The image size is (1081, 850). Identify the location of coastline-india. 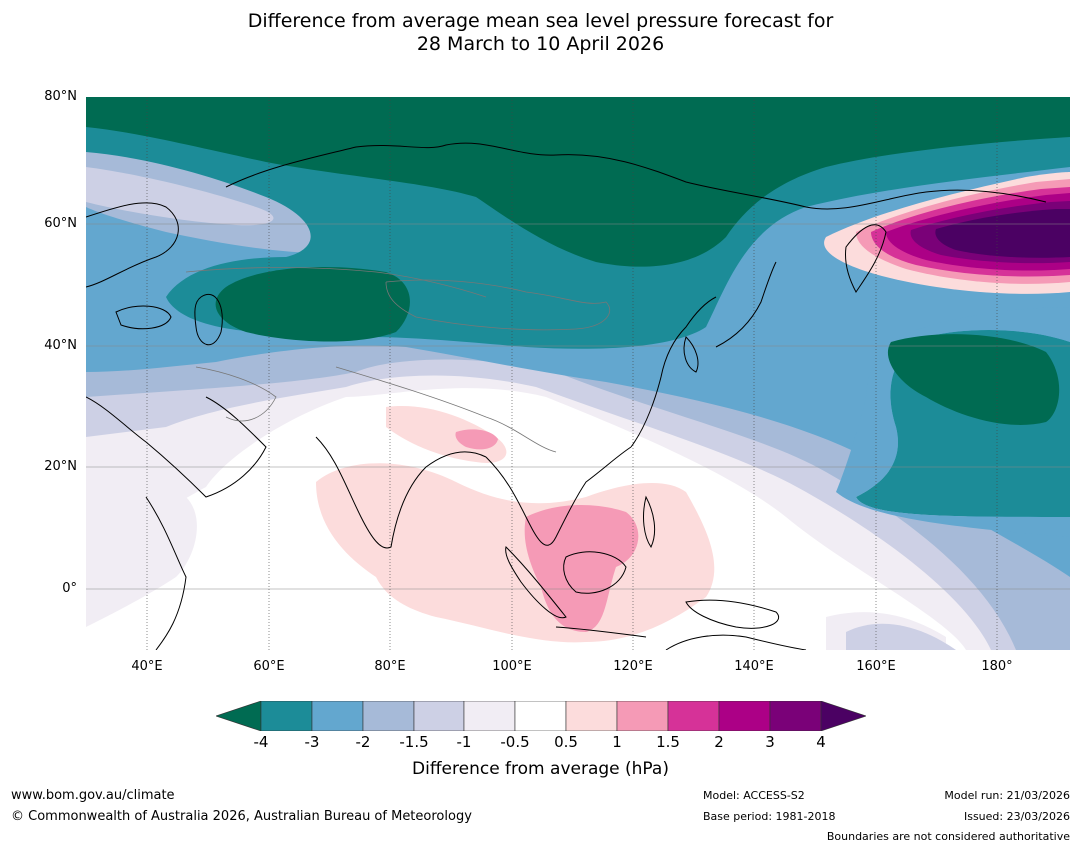
(401, 492).